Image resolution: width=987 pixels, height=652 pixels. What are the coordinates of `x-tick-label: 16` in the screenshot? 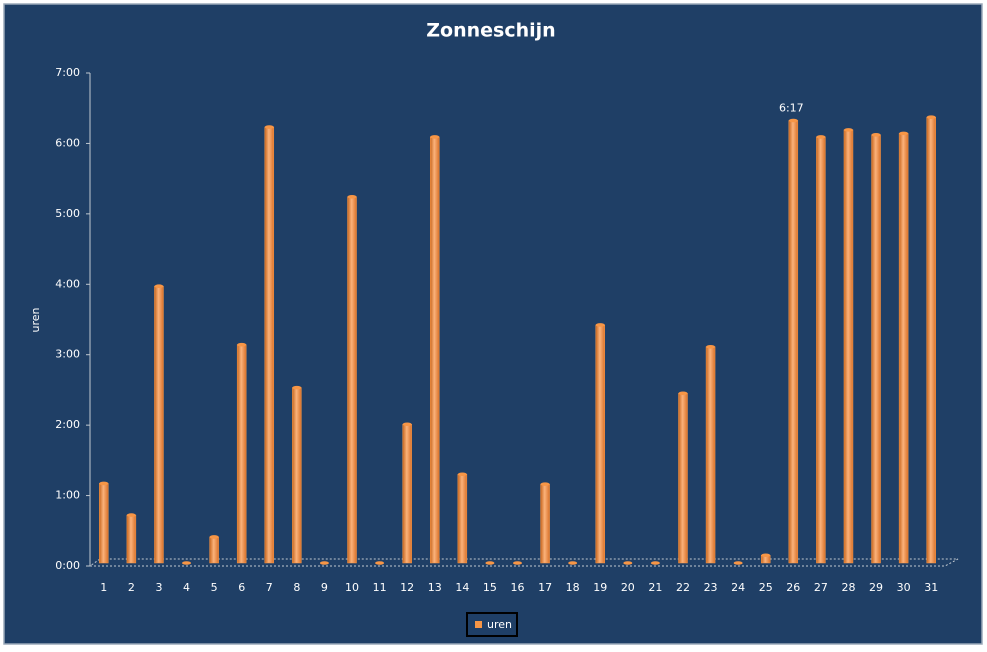 It's located at (518, 587).